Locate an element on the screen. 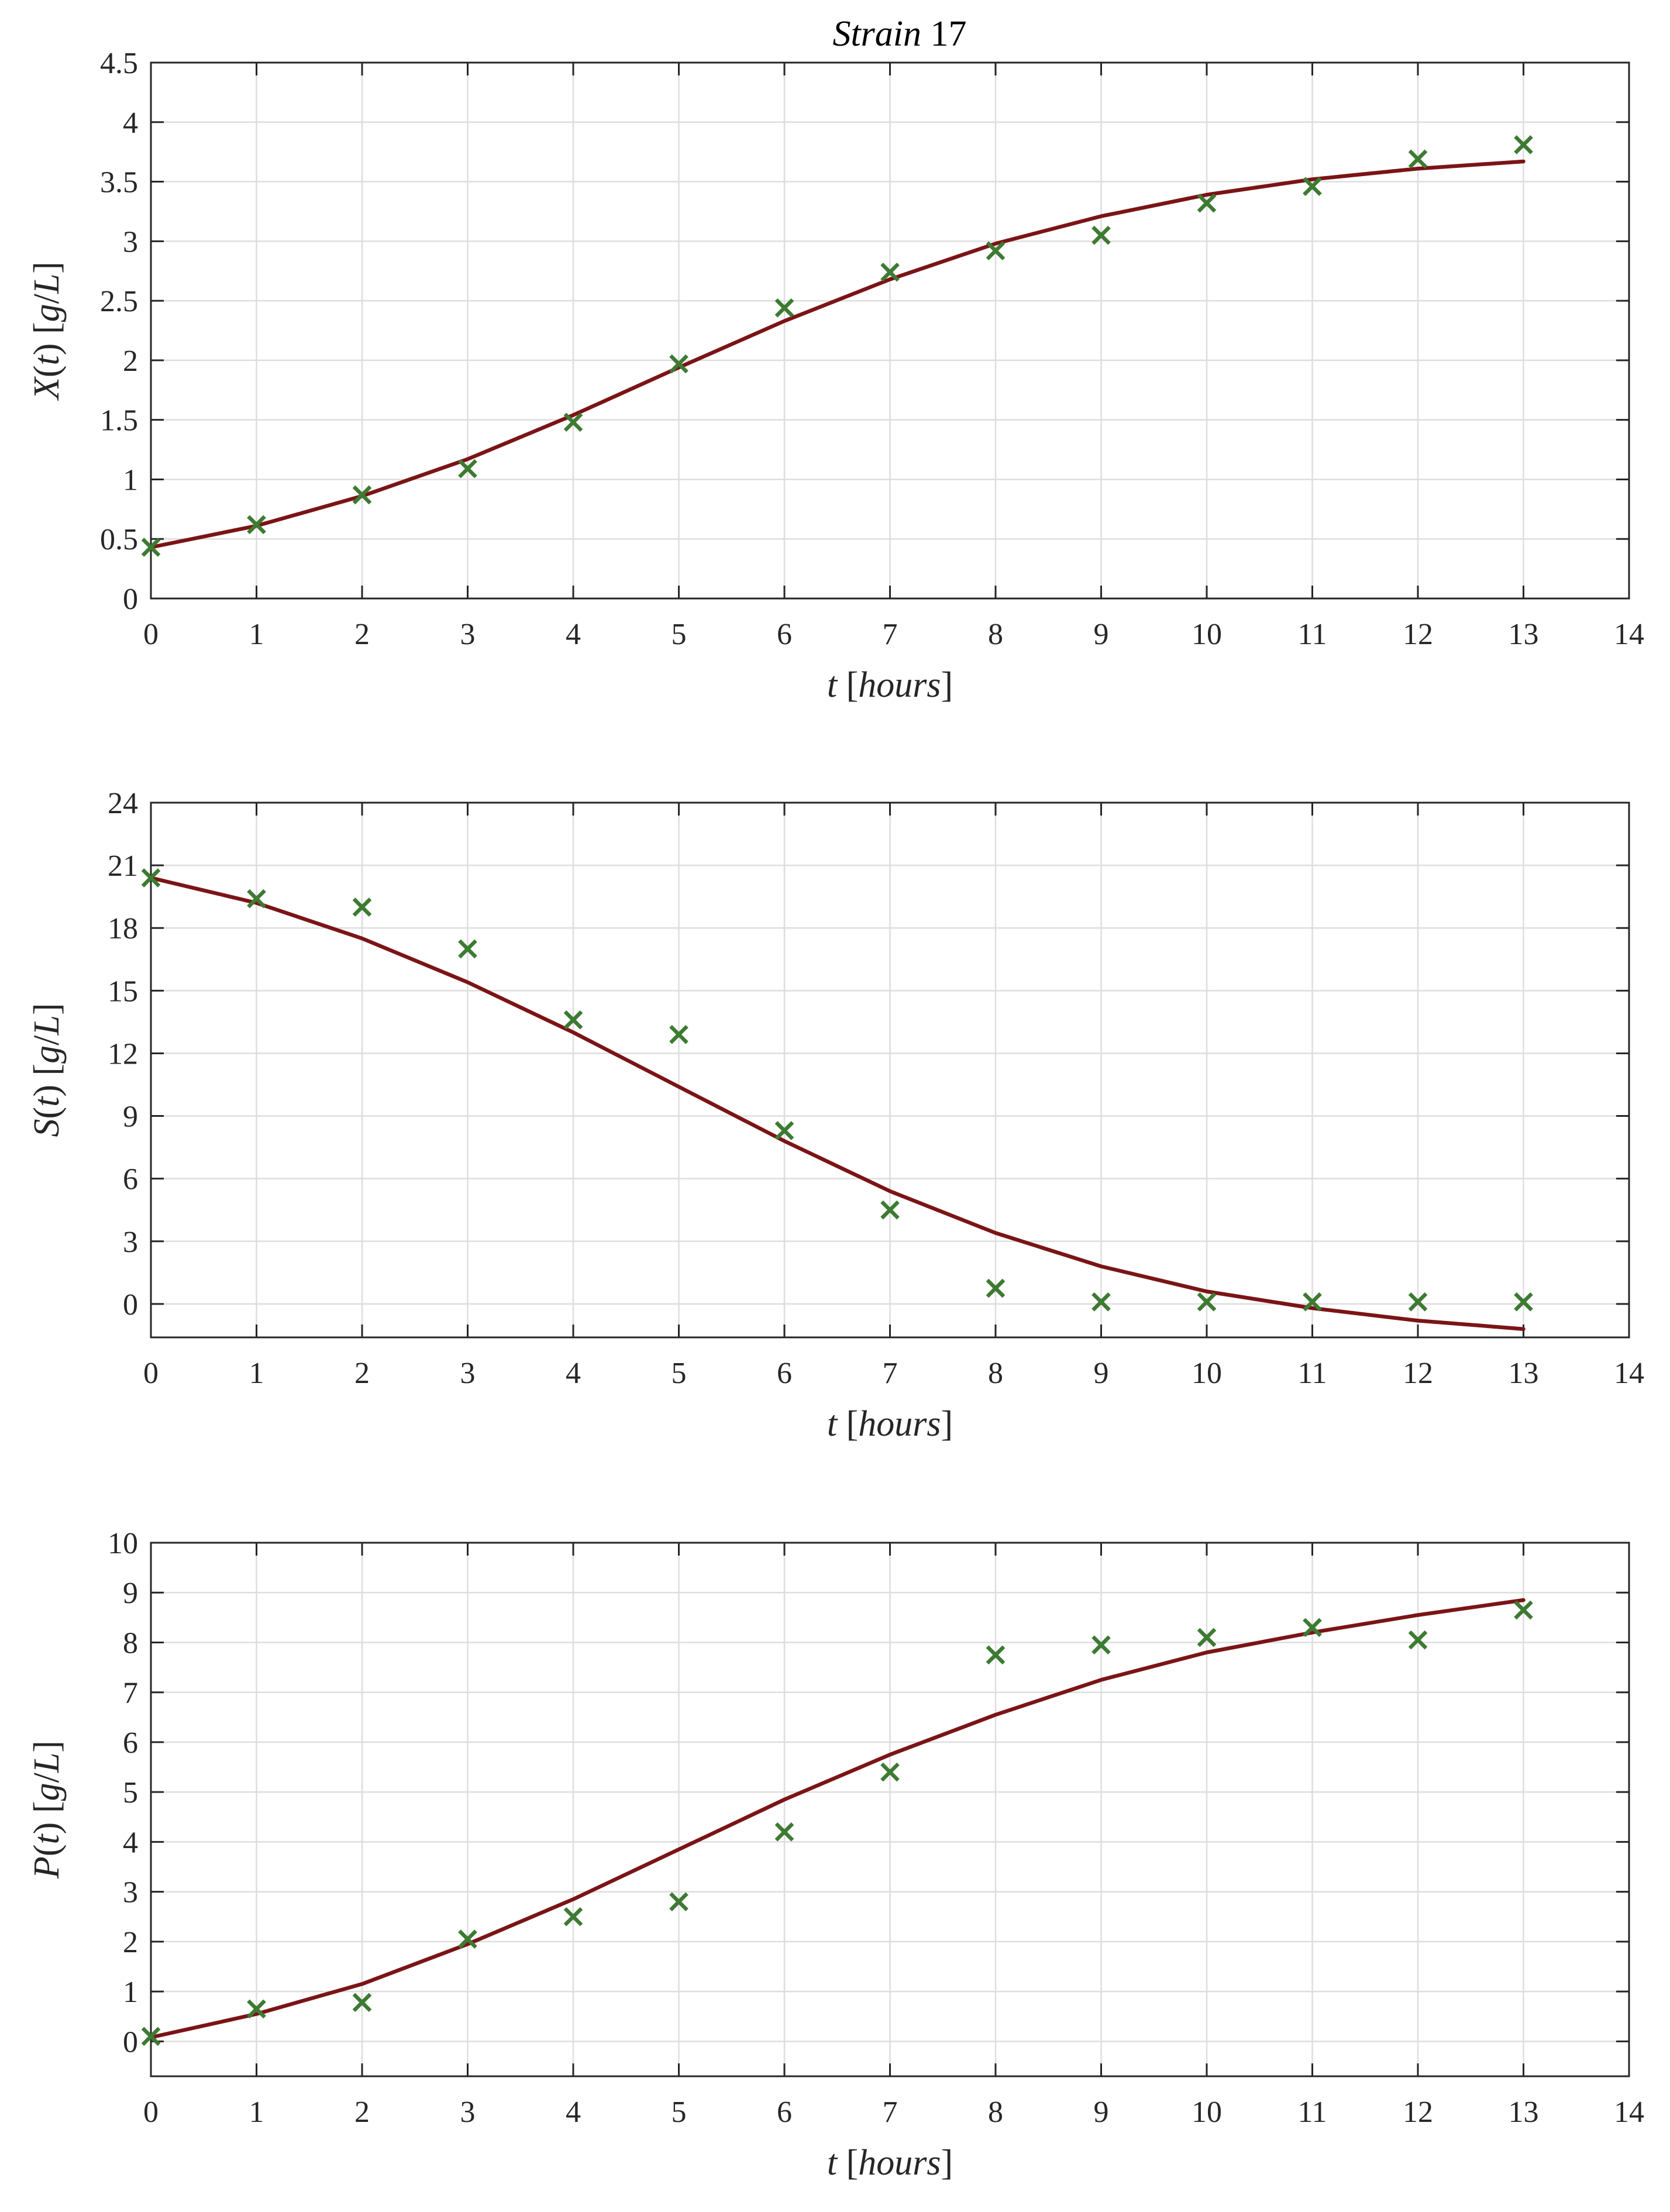 This screenshot has height=2212, width=1670. y-tick-label: 0.5 is located at coordinates (119, 539).